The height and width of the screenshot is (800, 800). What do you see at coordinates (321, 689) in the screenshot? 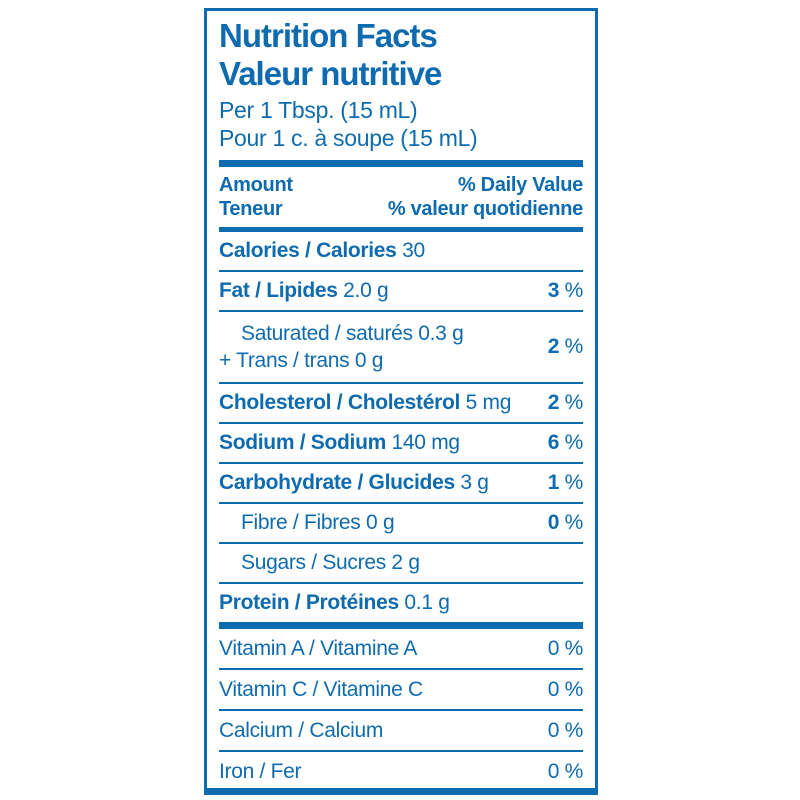
I see `vitamin-c-label: Vitamin C / Vitamine C` at bounding box center [321, 689].